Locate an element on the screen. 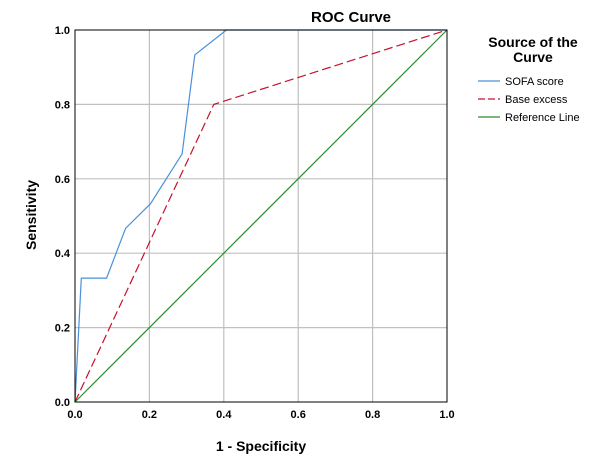 This screenshot has height=466, width=600. x-tick-label: 0.0 is located at coordinates (74, 415).